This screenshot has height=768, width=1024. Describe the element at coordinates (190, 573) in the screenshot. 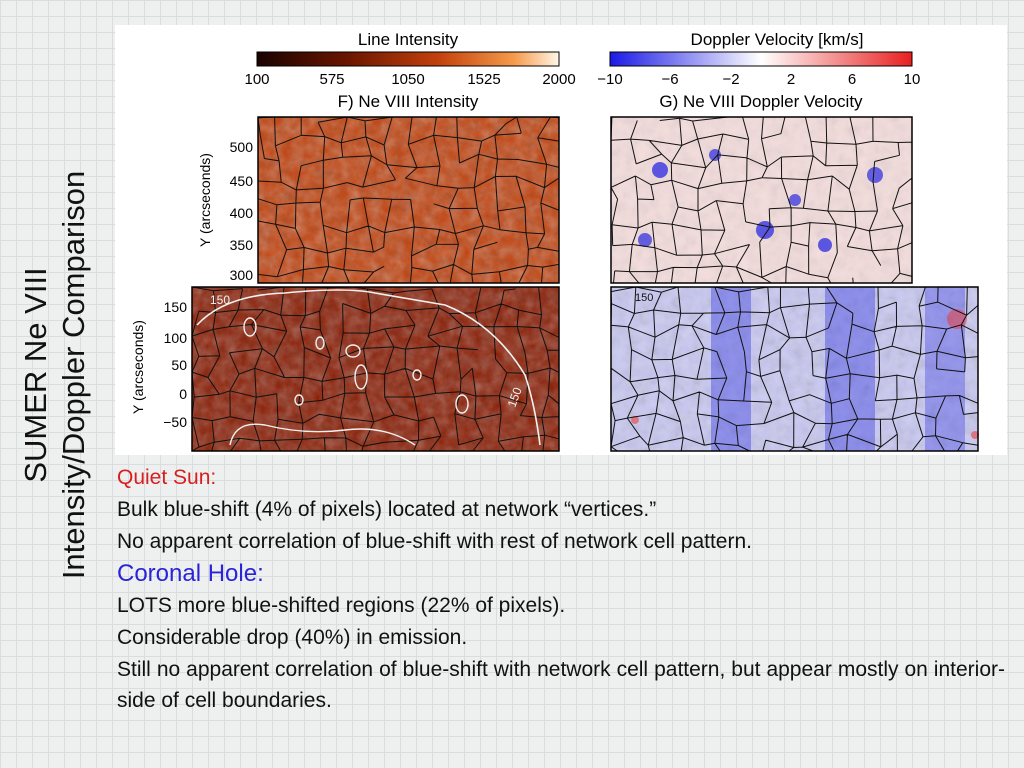

I see `coronal-hole-heading: Coronal Hole:` at that location.